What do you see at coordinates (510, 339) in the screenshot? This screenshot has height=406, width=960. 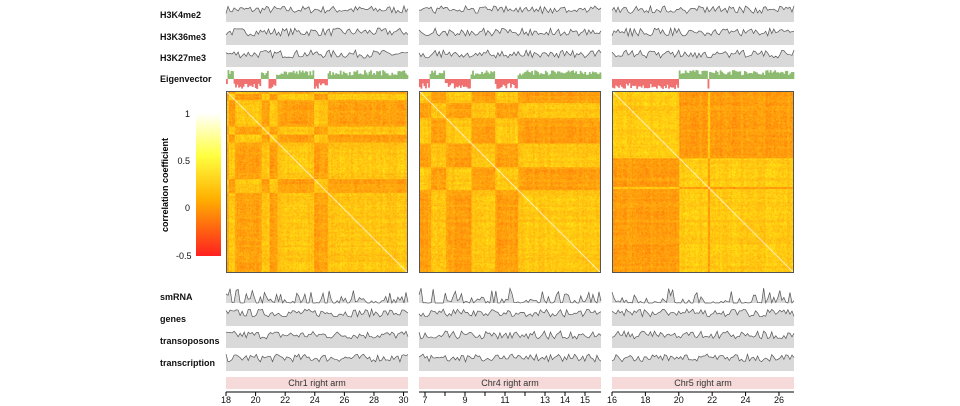 I see `transposons-track-area` at bounding box center [510, 339].